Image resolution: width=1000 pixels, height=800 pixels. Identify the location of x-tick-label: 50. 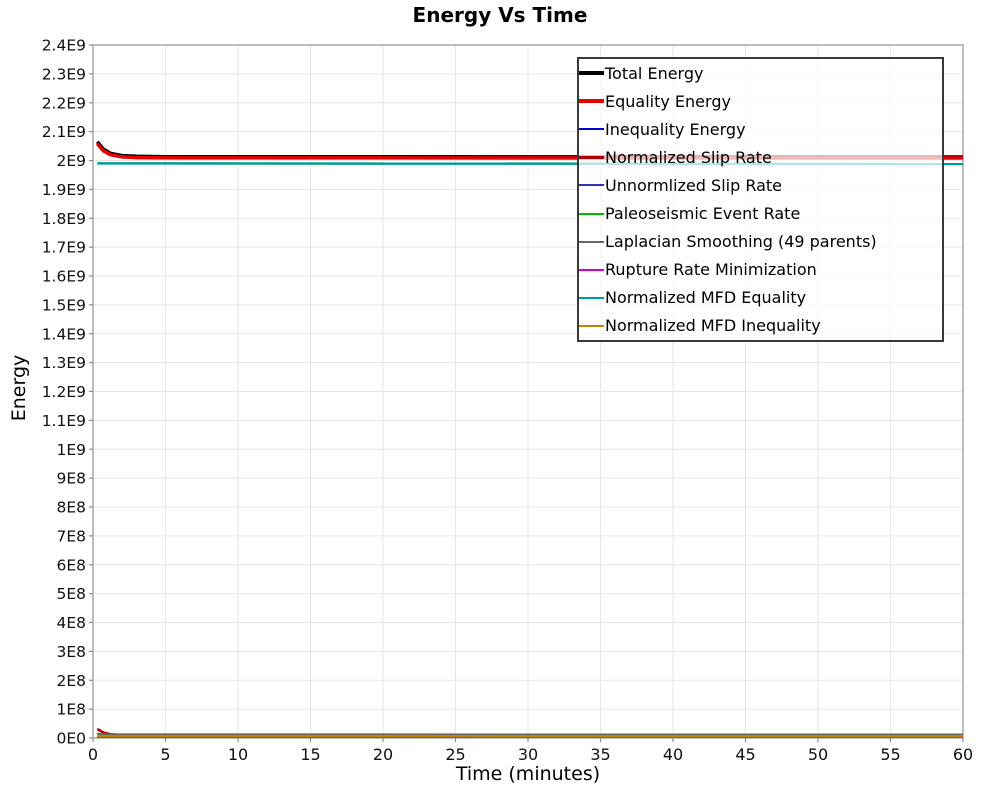
(818, 754).